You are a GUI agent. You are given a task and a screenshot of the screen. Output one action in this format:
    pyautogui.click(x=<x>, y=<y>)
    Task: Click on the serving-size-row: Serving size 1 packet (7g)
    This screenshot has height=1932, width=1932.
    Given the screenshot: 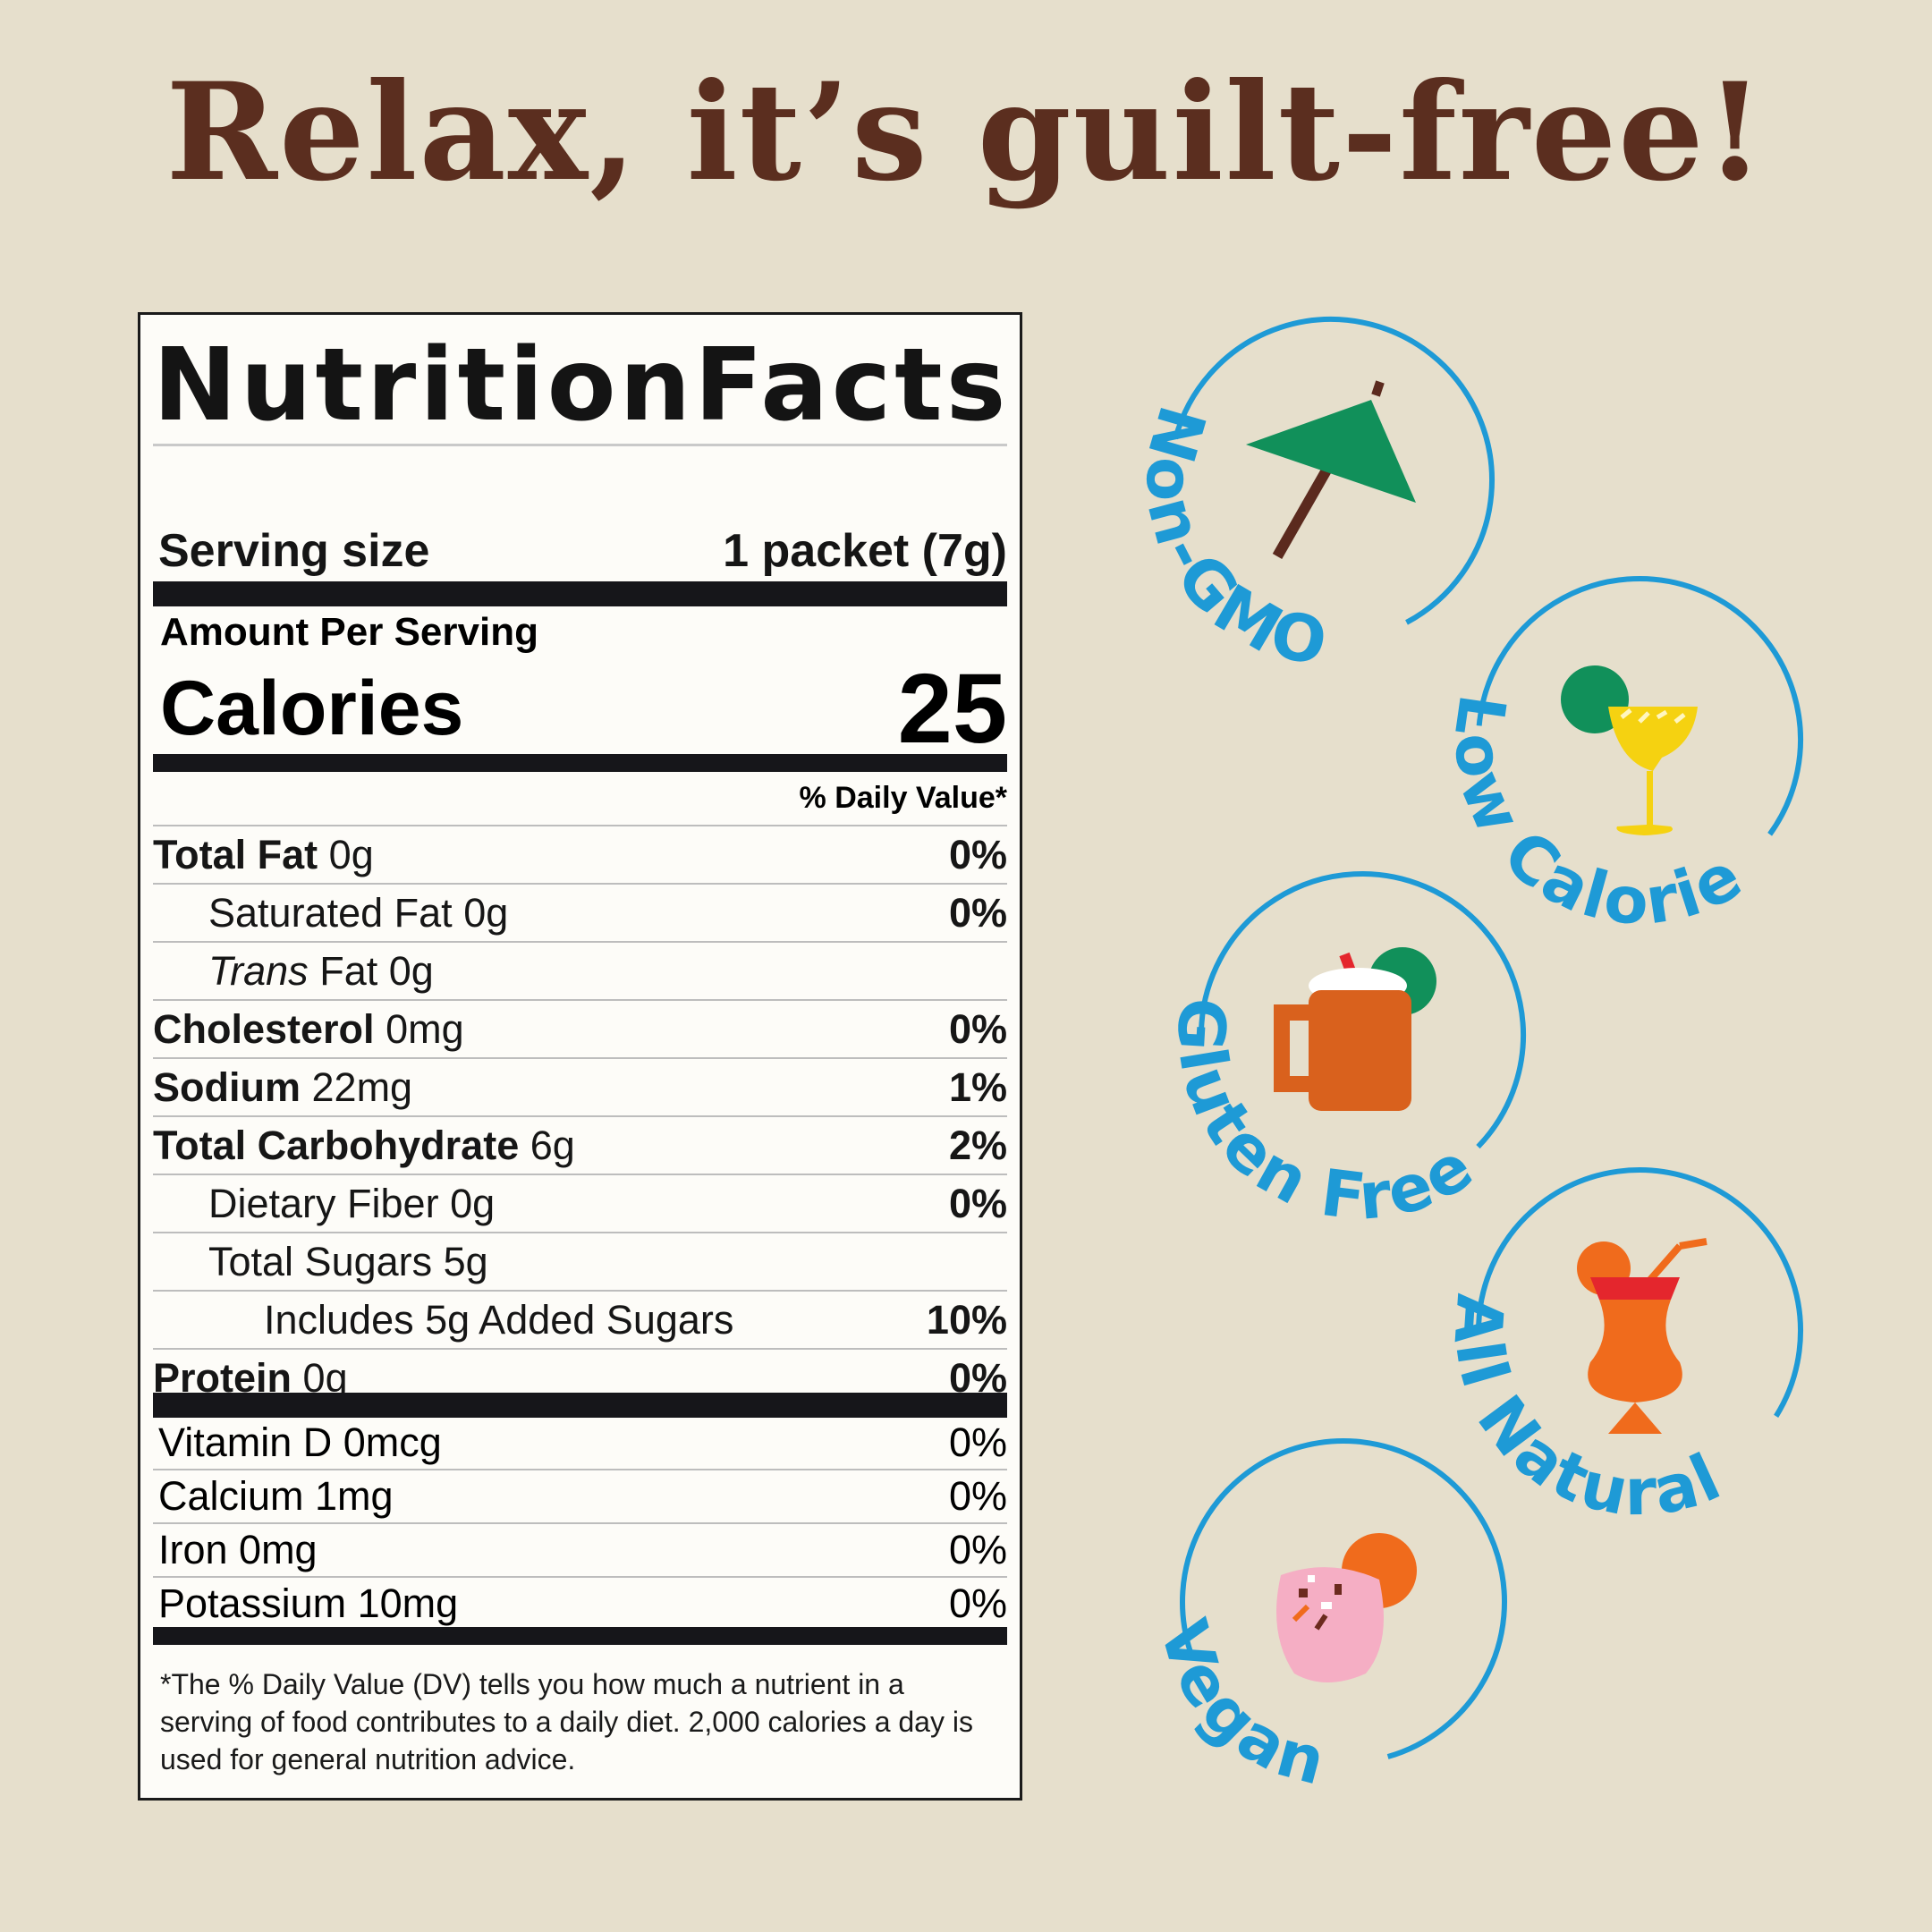 What is the action you would take?
    pyautogui.click(x=580, y=551)
    